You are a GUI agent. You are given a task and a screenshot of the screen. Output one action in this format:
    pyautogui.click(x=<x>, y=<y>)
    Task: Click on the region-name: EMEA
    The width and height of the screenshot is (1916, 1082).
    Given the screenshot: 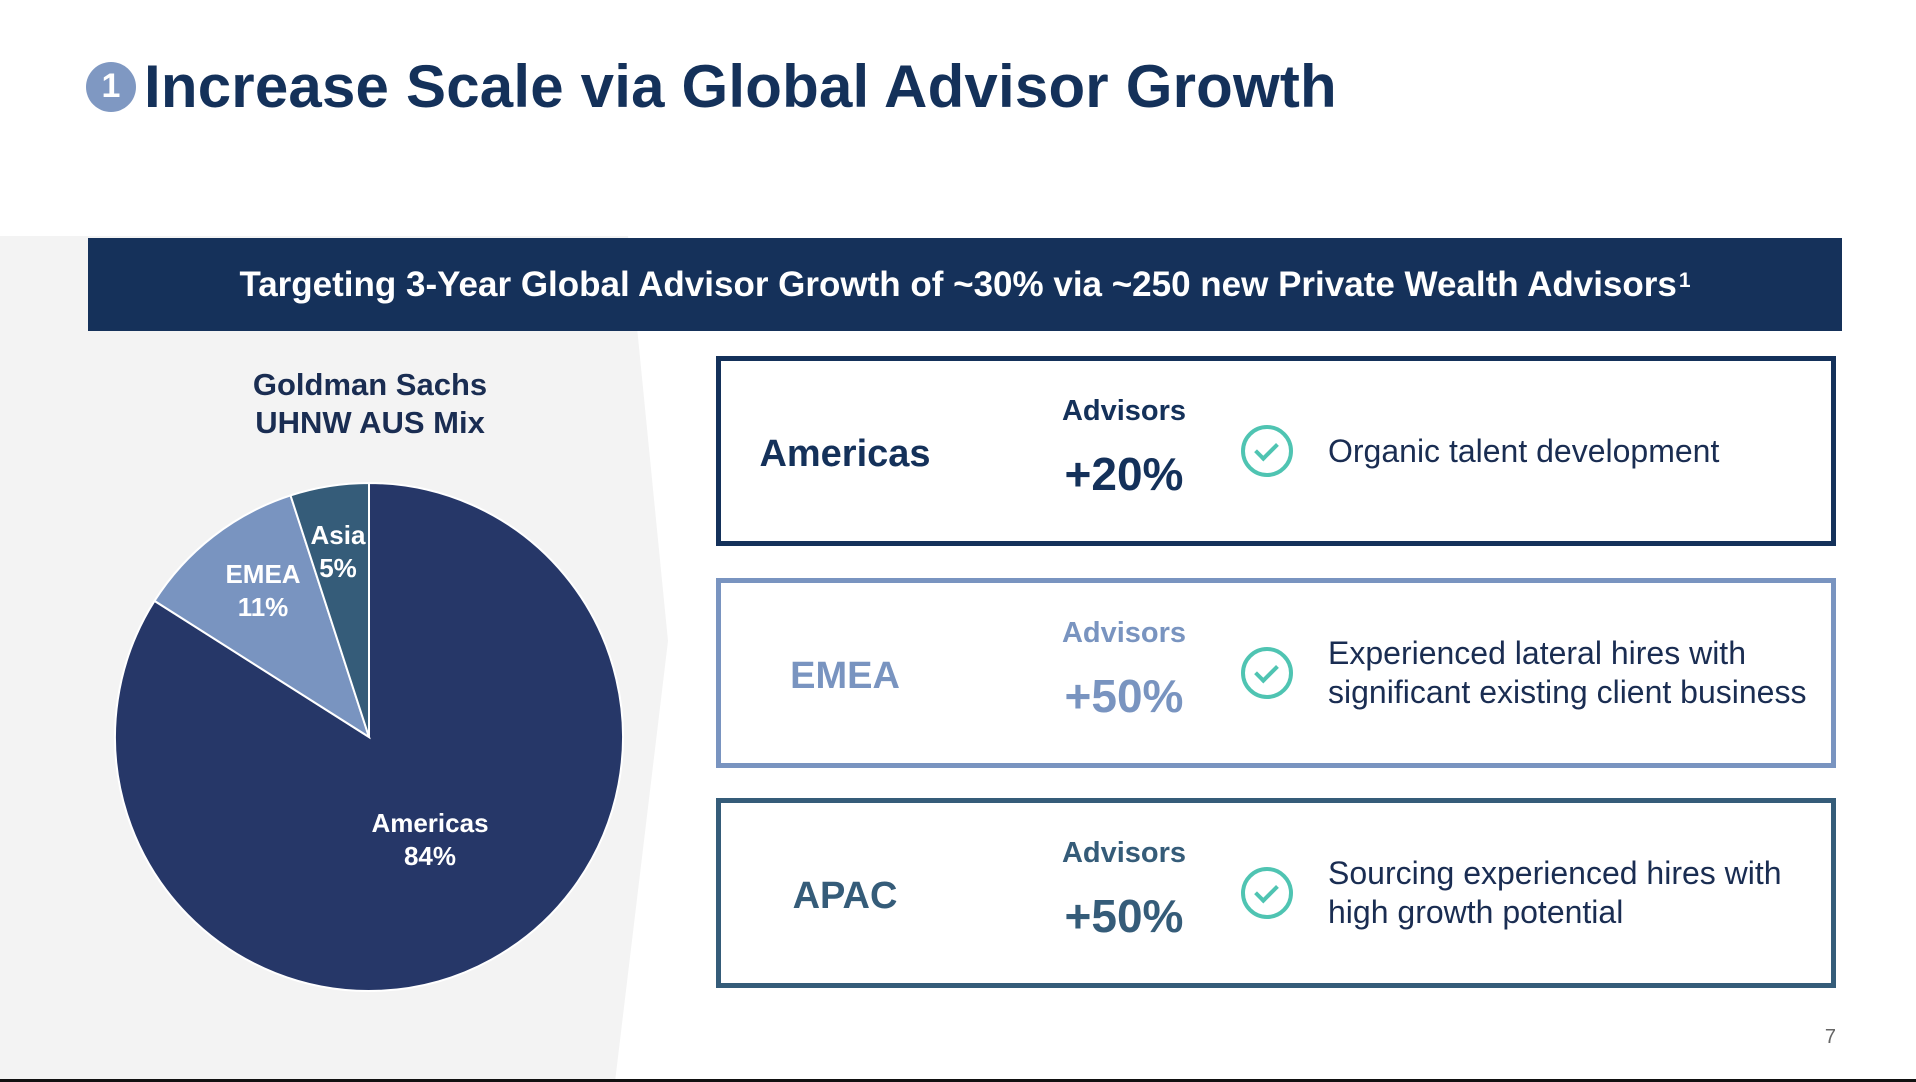 What is the action you would take?
    pyautogui.click(x=845, y=676)
    